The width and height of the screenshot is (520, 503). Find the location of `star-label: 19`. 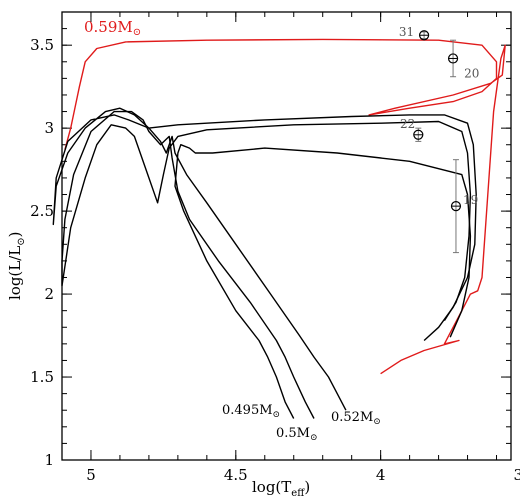

star-label: 19 is located at coordinates (470, 200).